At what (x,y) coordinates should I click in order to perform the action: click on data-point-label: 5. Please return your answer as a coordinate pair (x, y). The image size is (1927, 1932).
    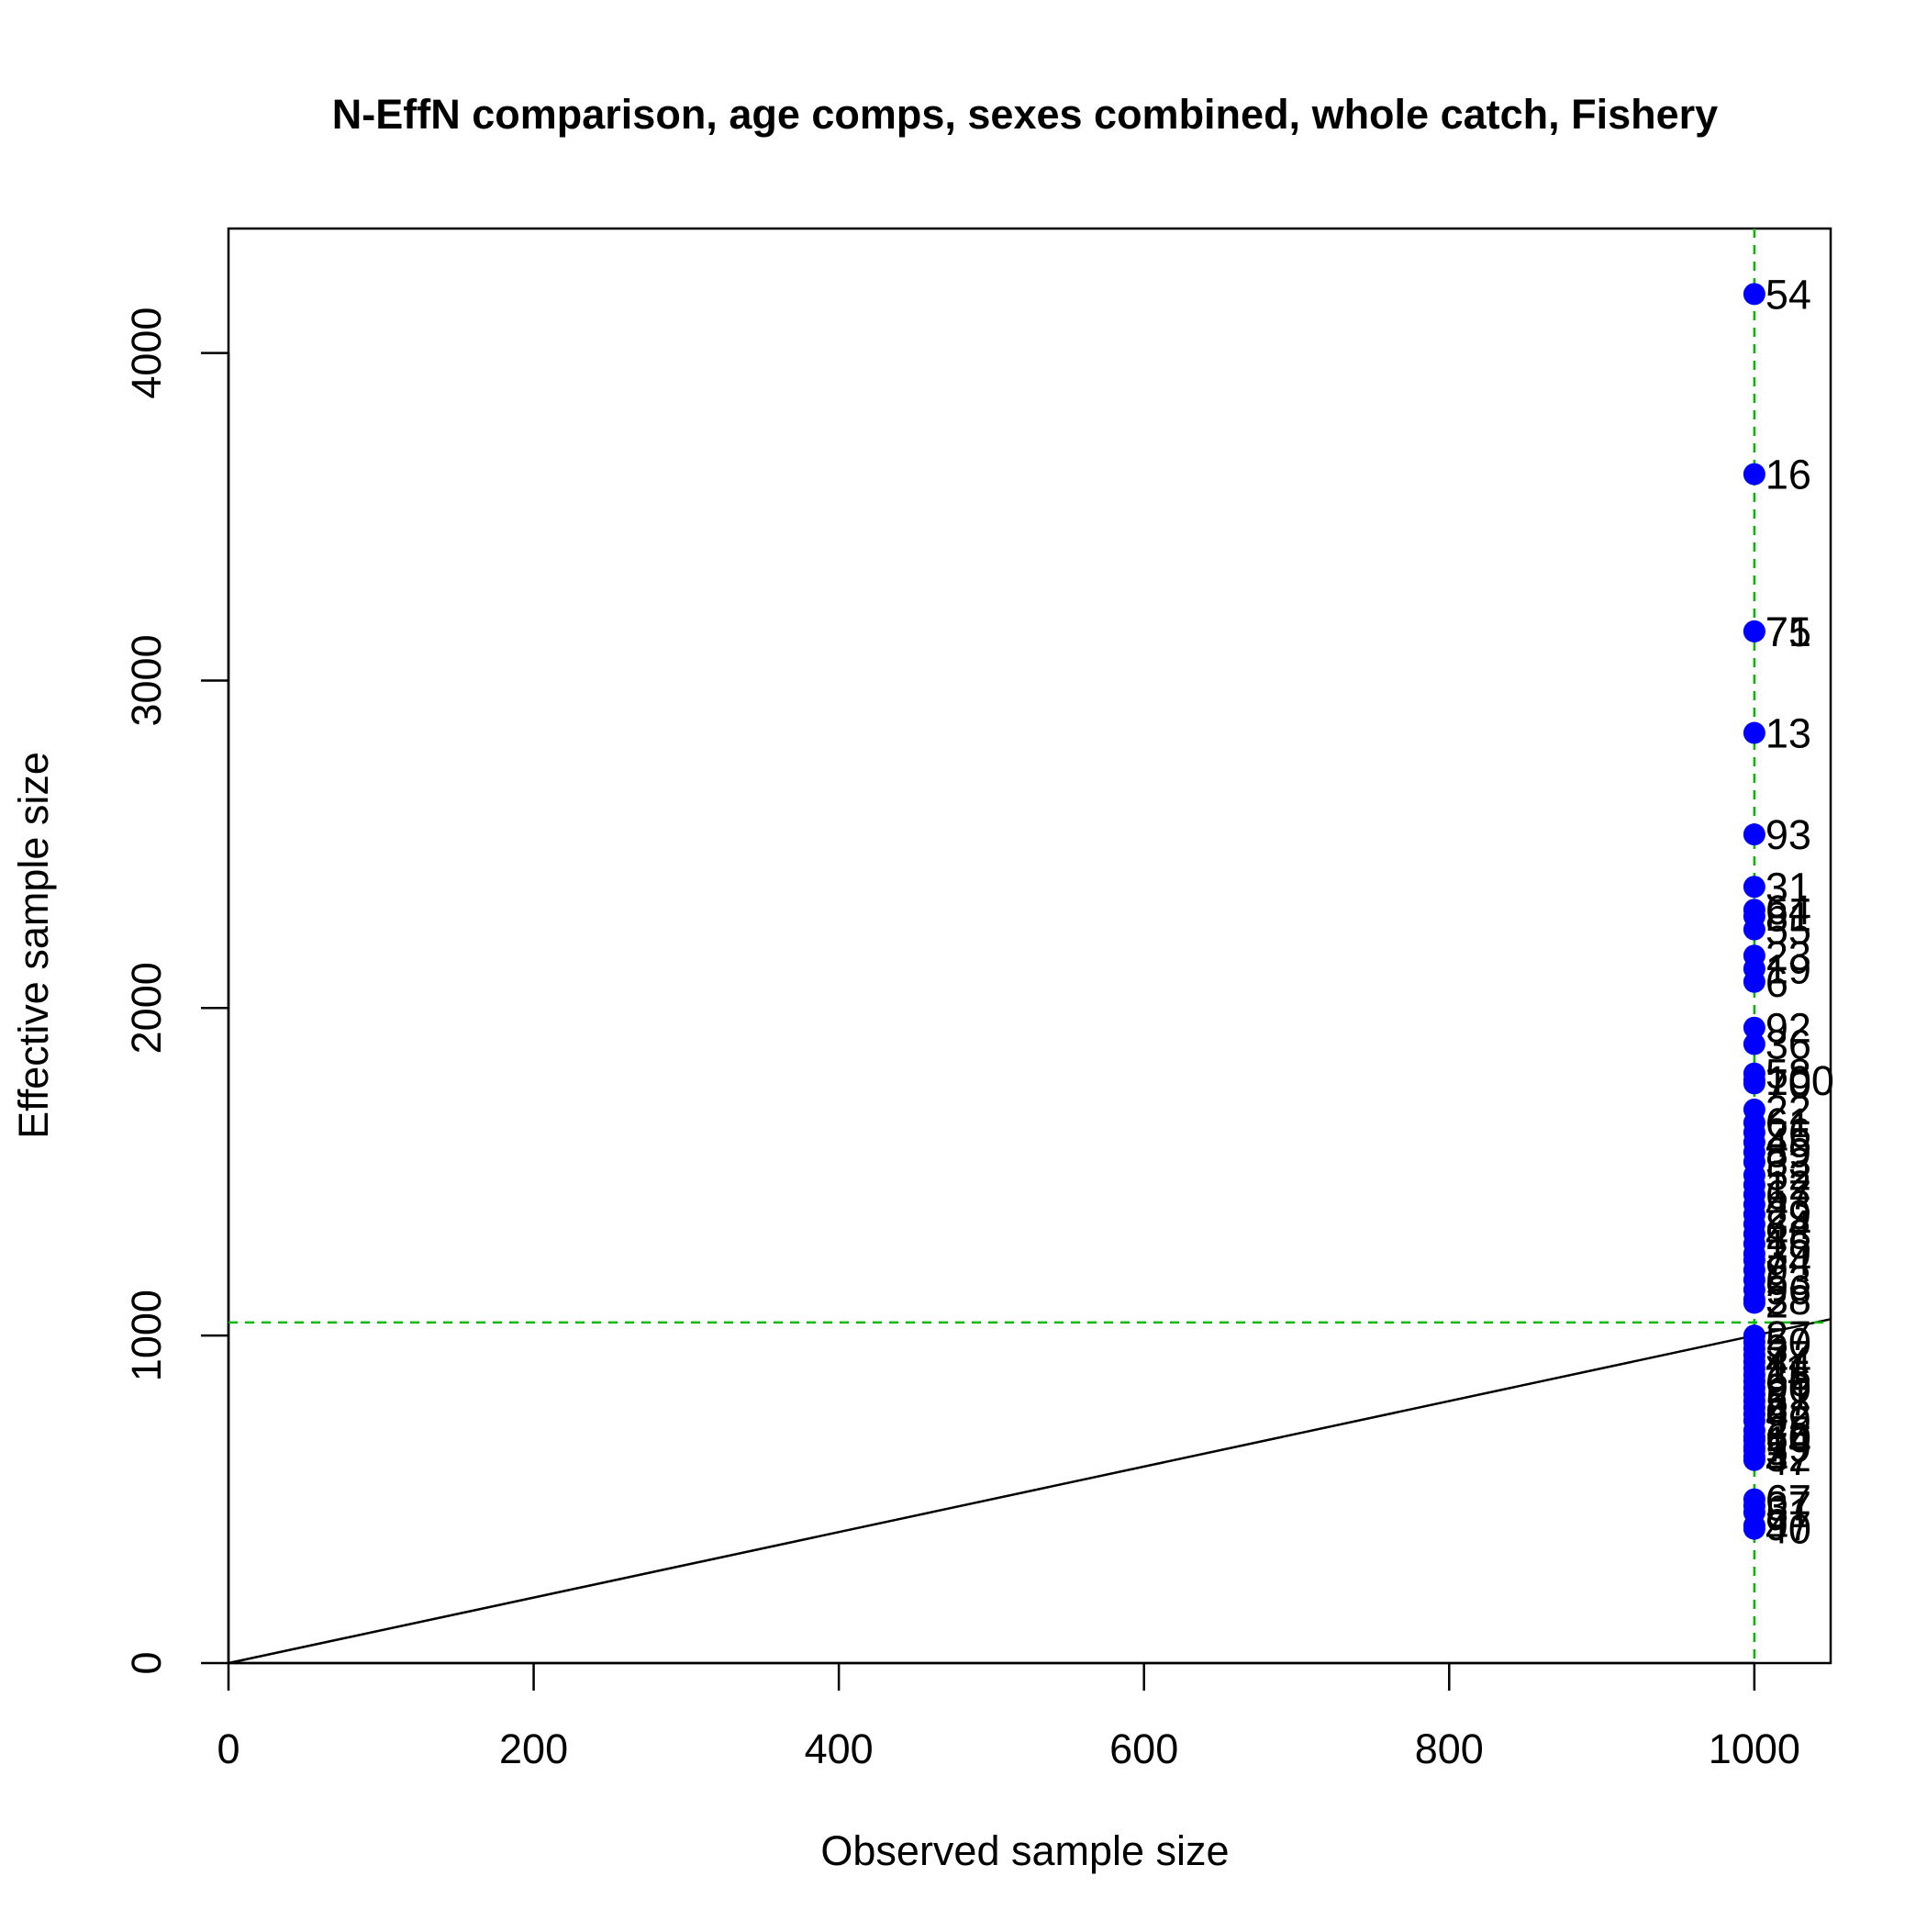
    Looking at the image, I should click on (1776, 1450).